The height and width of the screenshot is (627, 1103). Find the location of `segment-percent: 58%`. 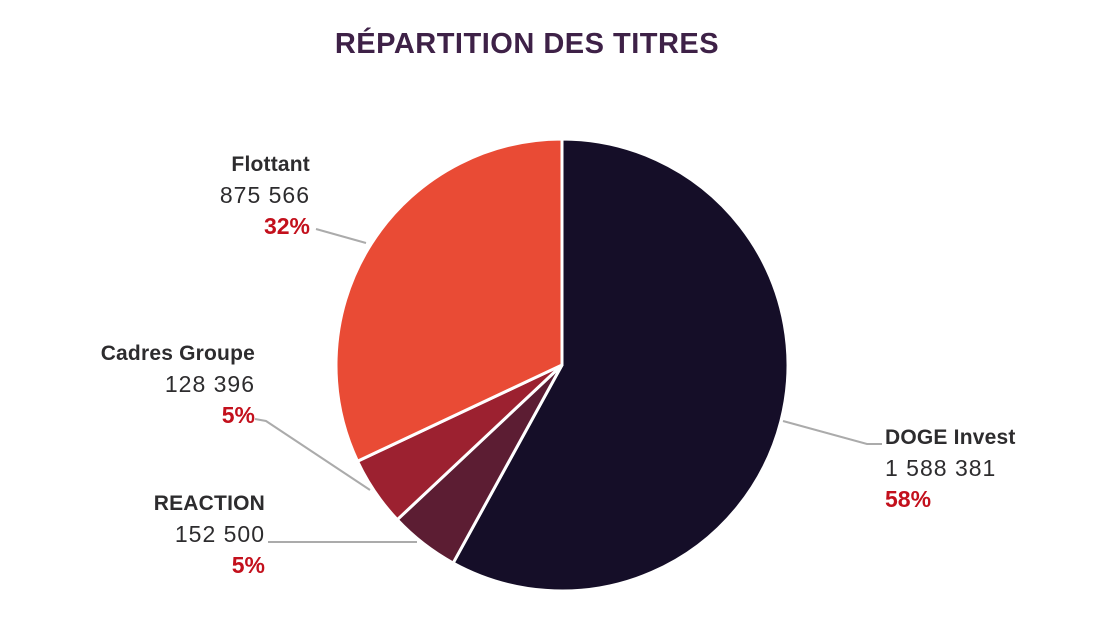

segment-percent: 58% is located at coordinates (908, 499).